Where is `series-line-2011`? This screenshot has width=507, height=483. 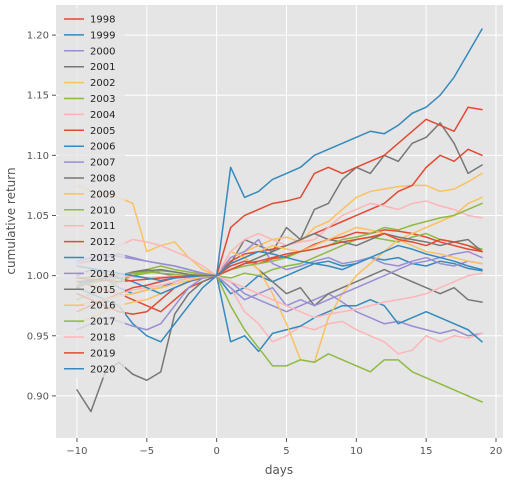
series-line-2011 is located at coordinates (279, 238).